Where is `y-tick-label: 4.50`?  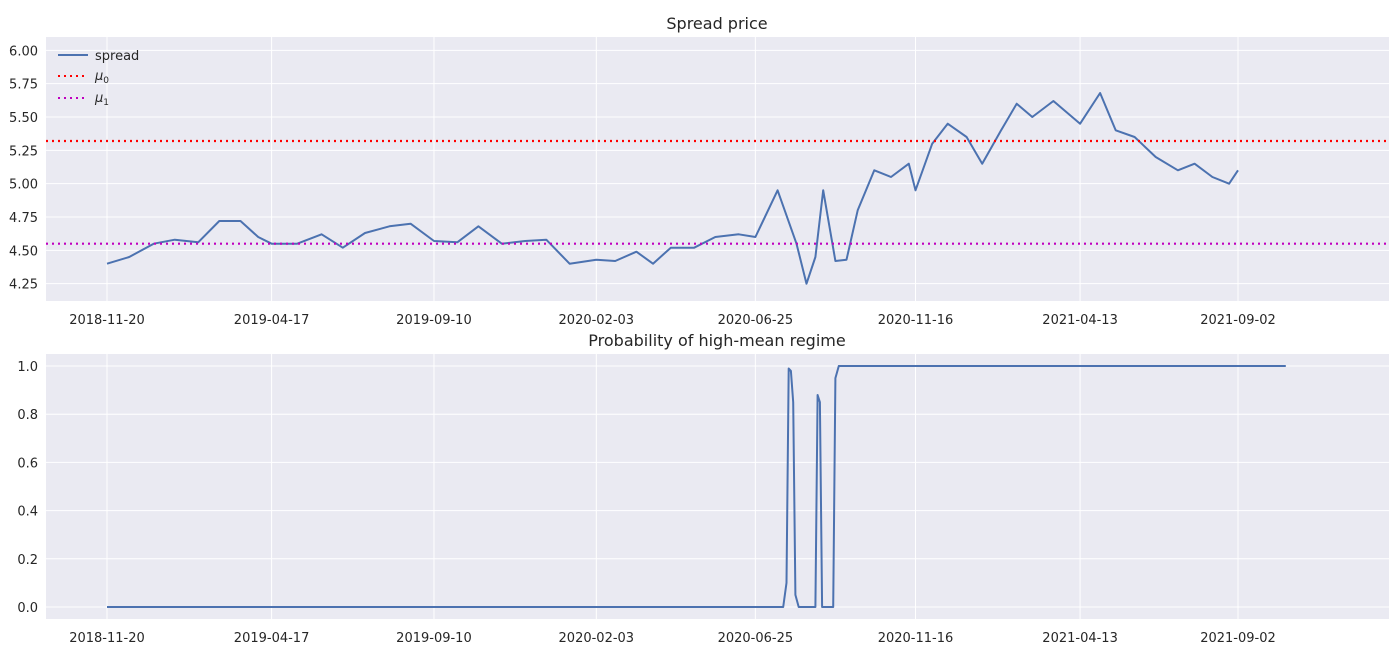 y-tick-label: 4.50 is located at coordinates (23, 251).